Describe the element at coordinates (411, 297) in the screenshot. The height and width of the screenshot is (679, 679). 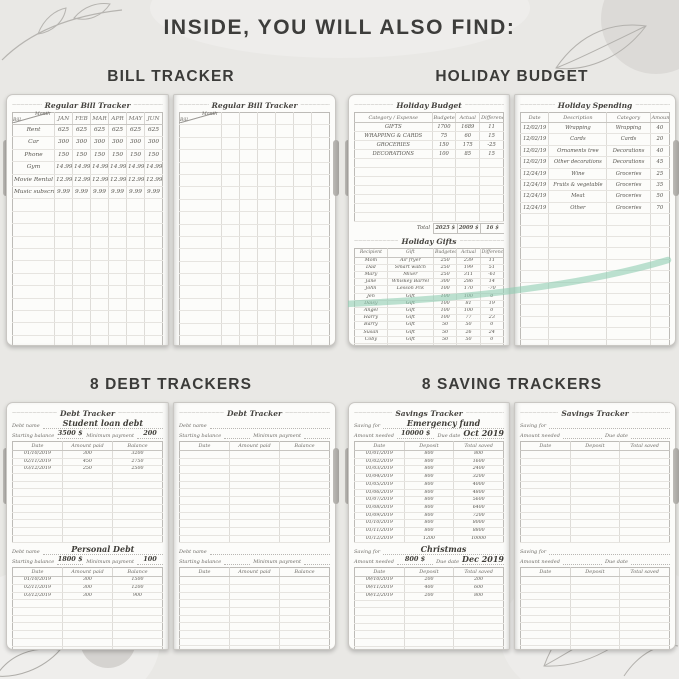
I see `table-cell: Gift` at that location.